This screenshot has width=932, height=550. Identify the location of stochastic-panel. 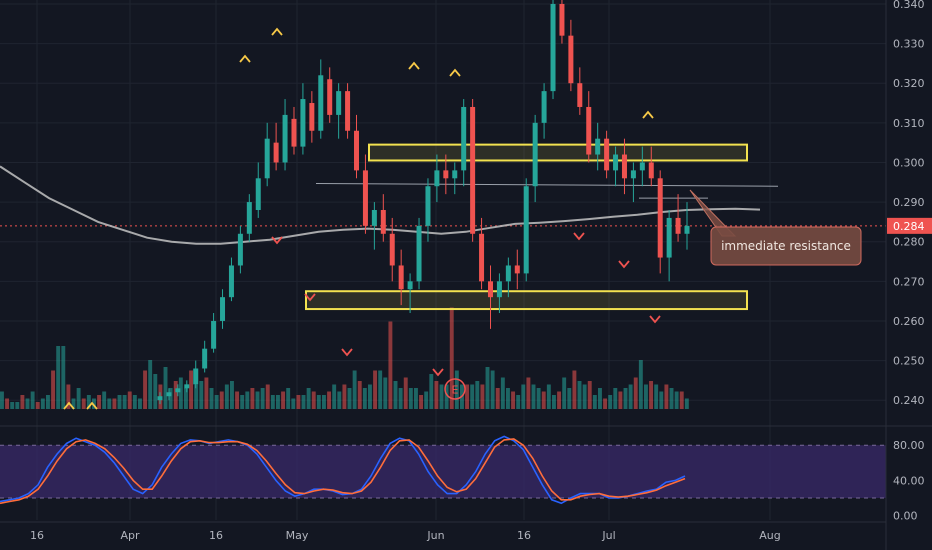
(466, 465).